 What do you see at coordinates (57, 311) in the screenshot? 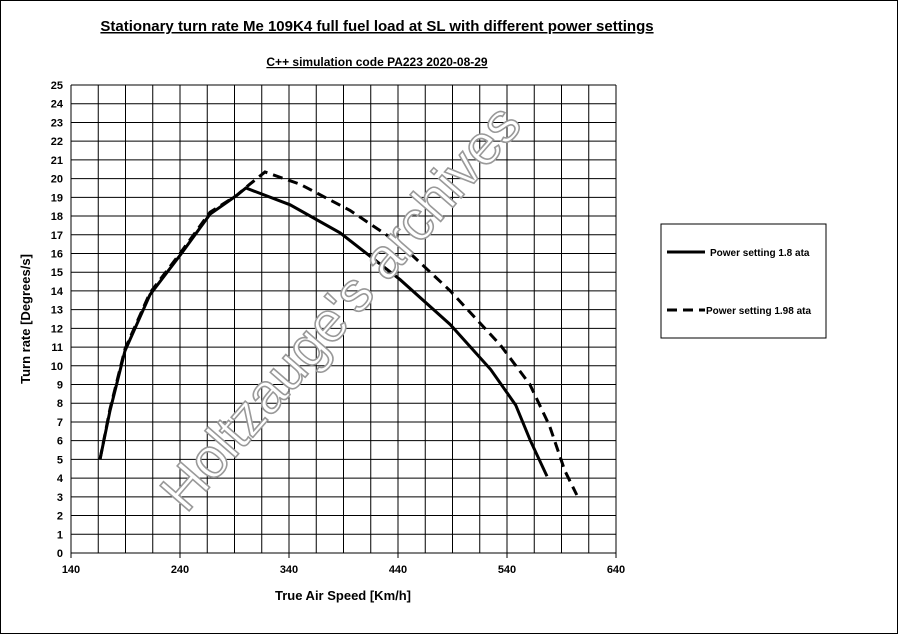
I see `y-tick-label: 13` at bounding box center [57, 311].